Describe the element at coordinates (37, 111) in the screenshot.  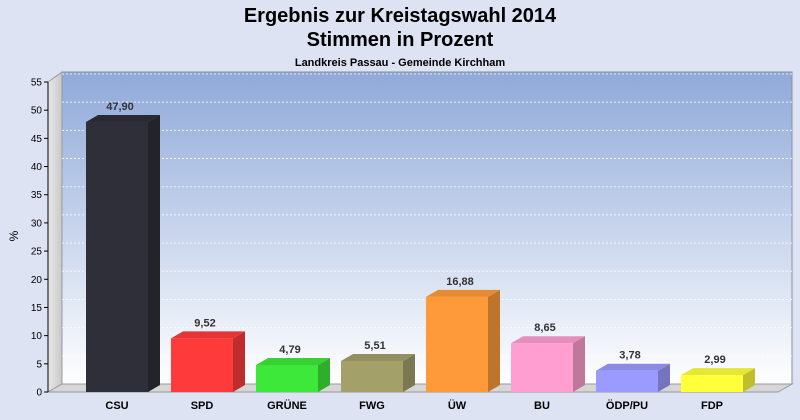
I see `y-tick-label: 50` at that location.